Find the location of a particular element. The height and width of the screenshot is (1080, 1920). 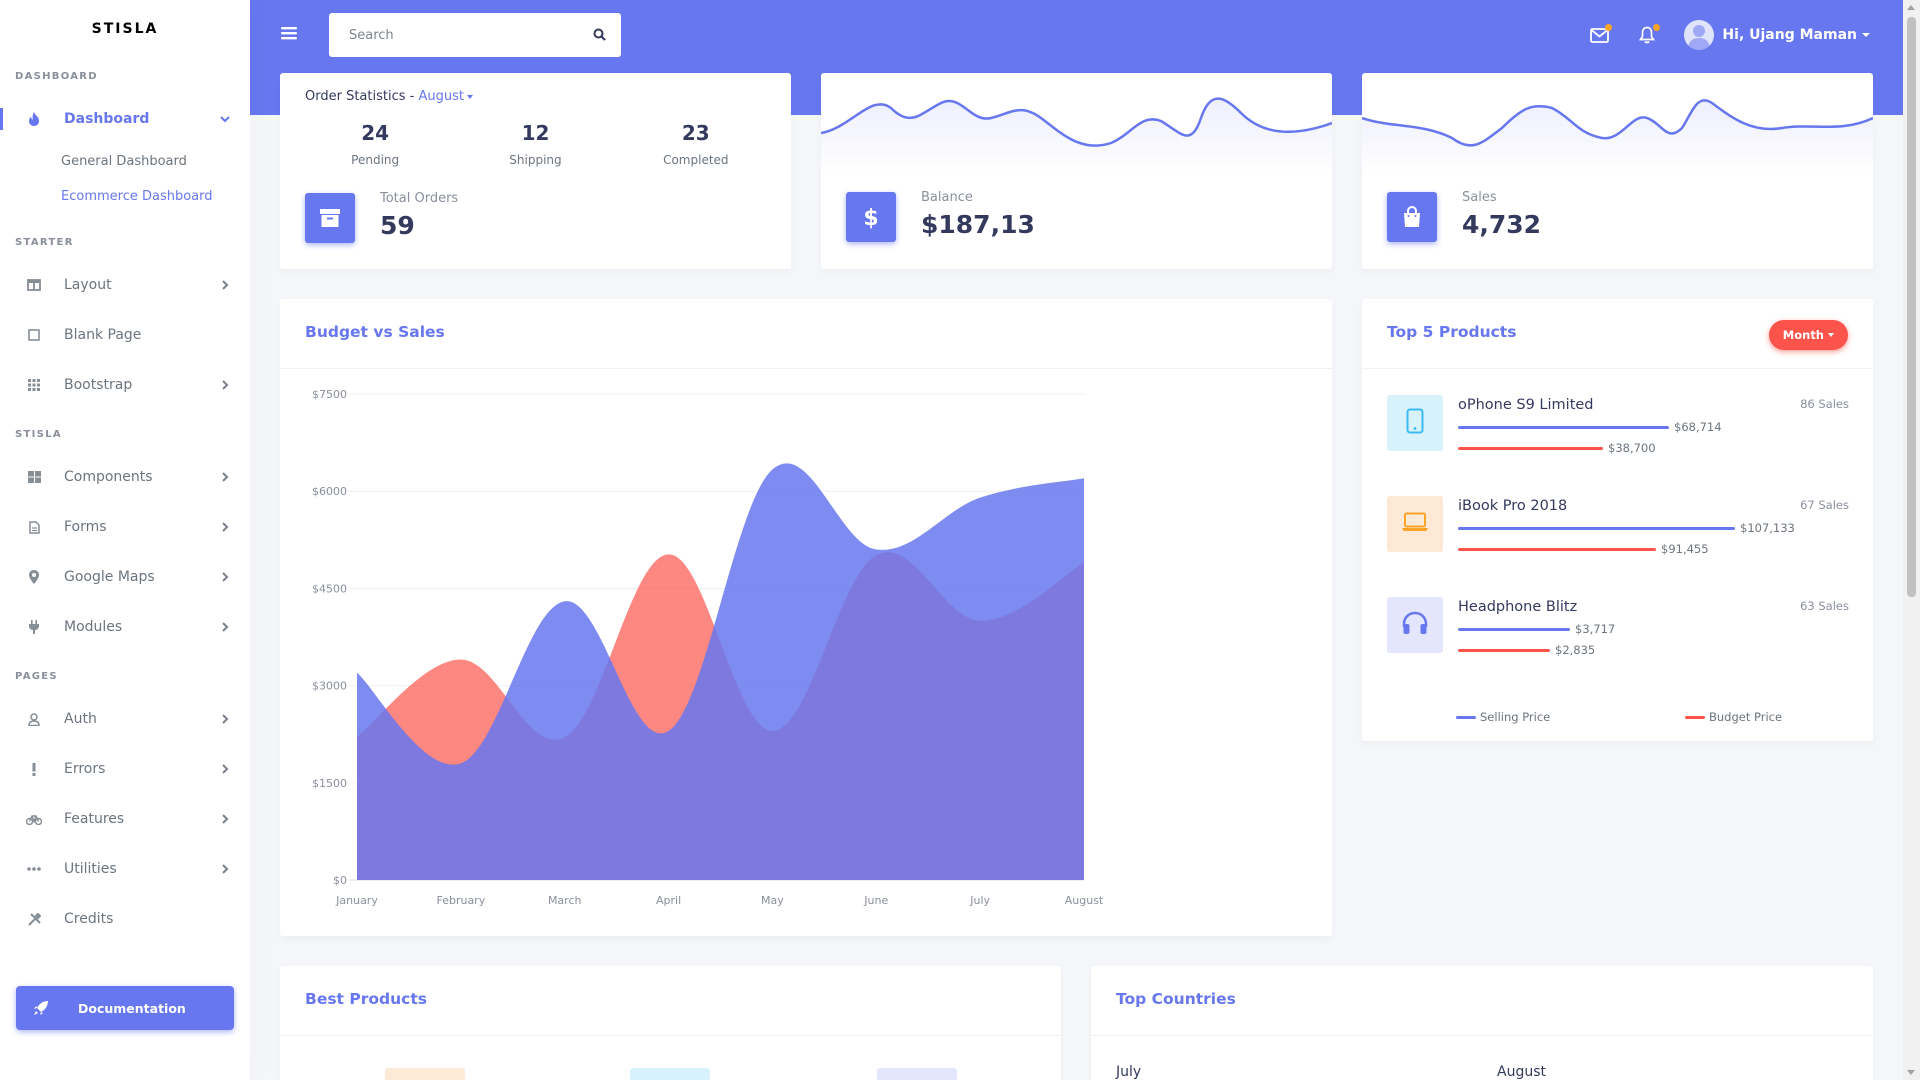

sales-card: Sales 4,732 is located at coordinates (1617, 171).